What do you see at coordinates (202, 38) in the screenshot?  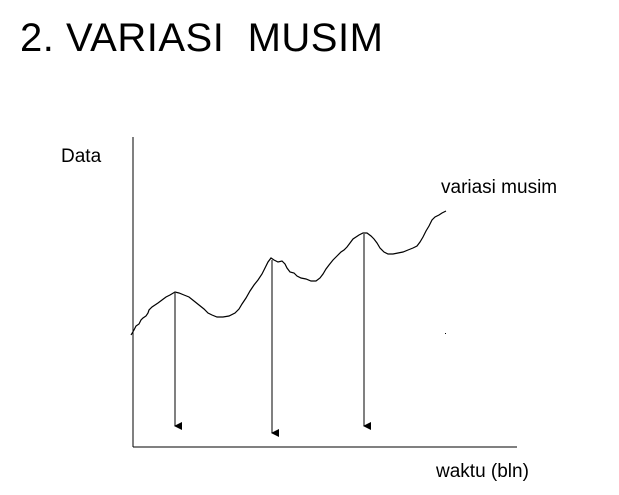 I see `slide-title: 2. VARIASI MUSIM` at bounding box center [202, 38].